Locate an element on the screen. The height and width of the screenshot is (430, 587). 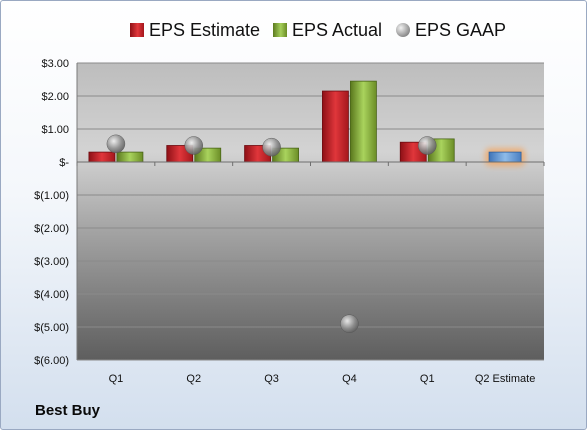
legend-item-estimate: EPS Estimate is located at coordinates (195, 30).